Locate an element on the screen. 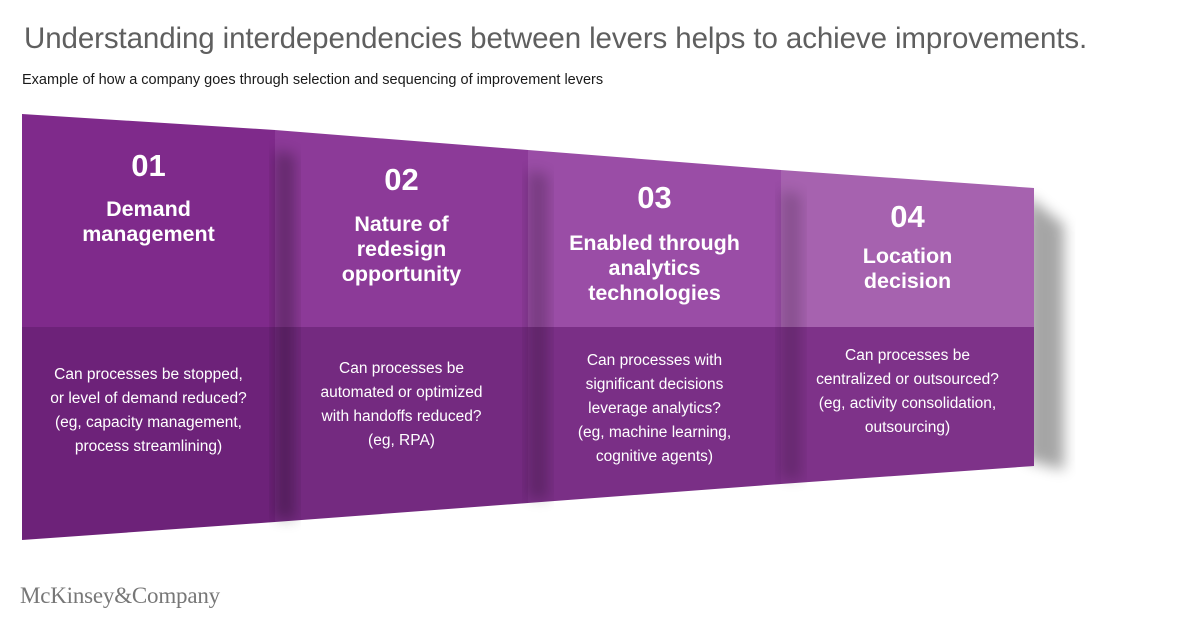  lever-2-title-line: redesign is located at coordinates (401, 249).